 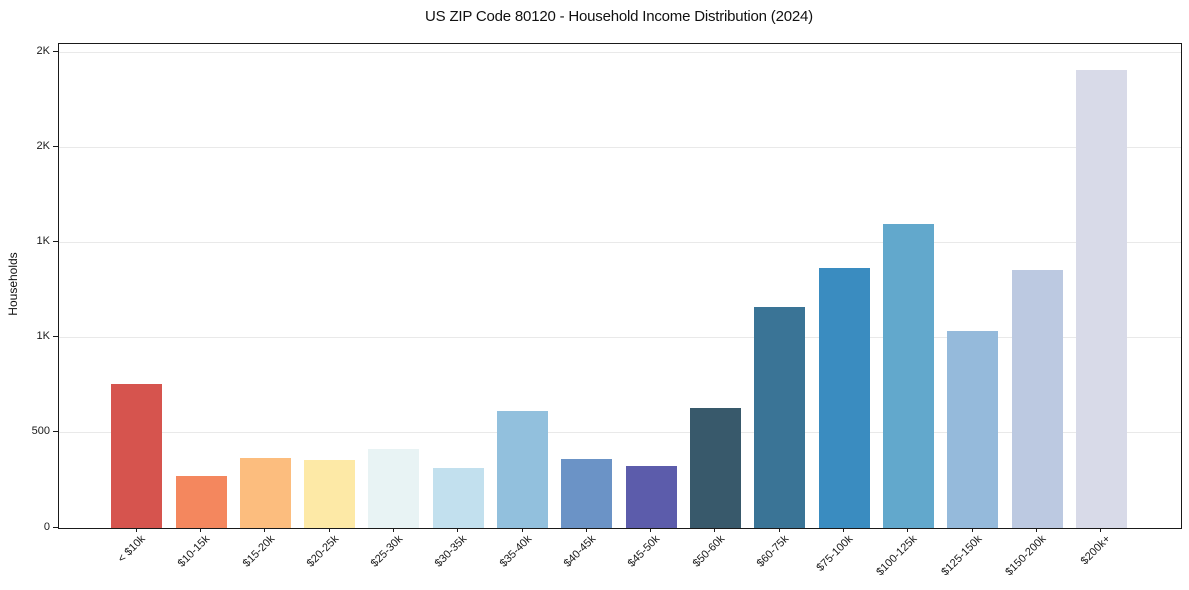 I want to click on bar-< $10k, so click(x=137, y=456).